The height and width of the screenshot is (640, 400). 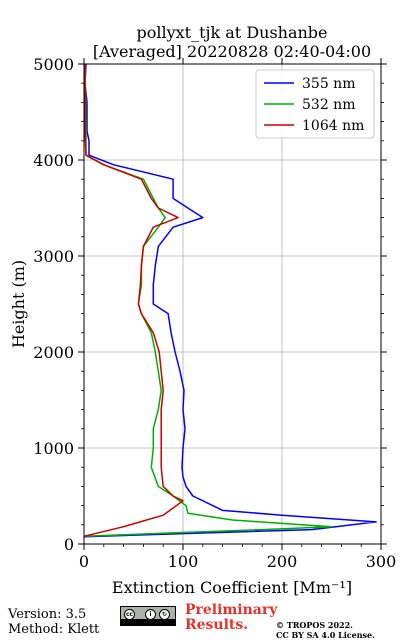 I want to click on cc-license-badge: cc i ↻, so click(x=148, y=616).